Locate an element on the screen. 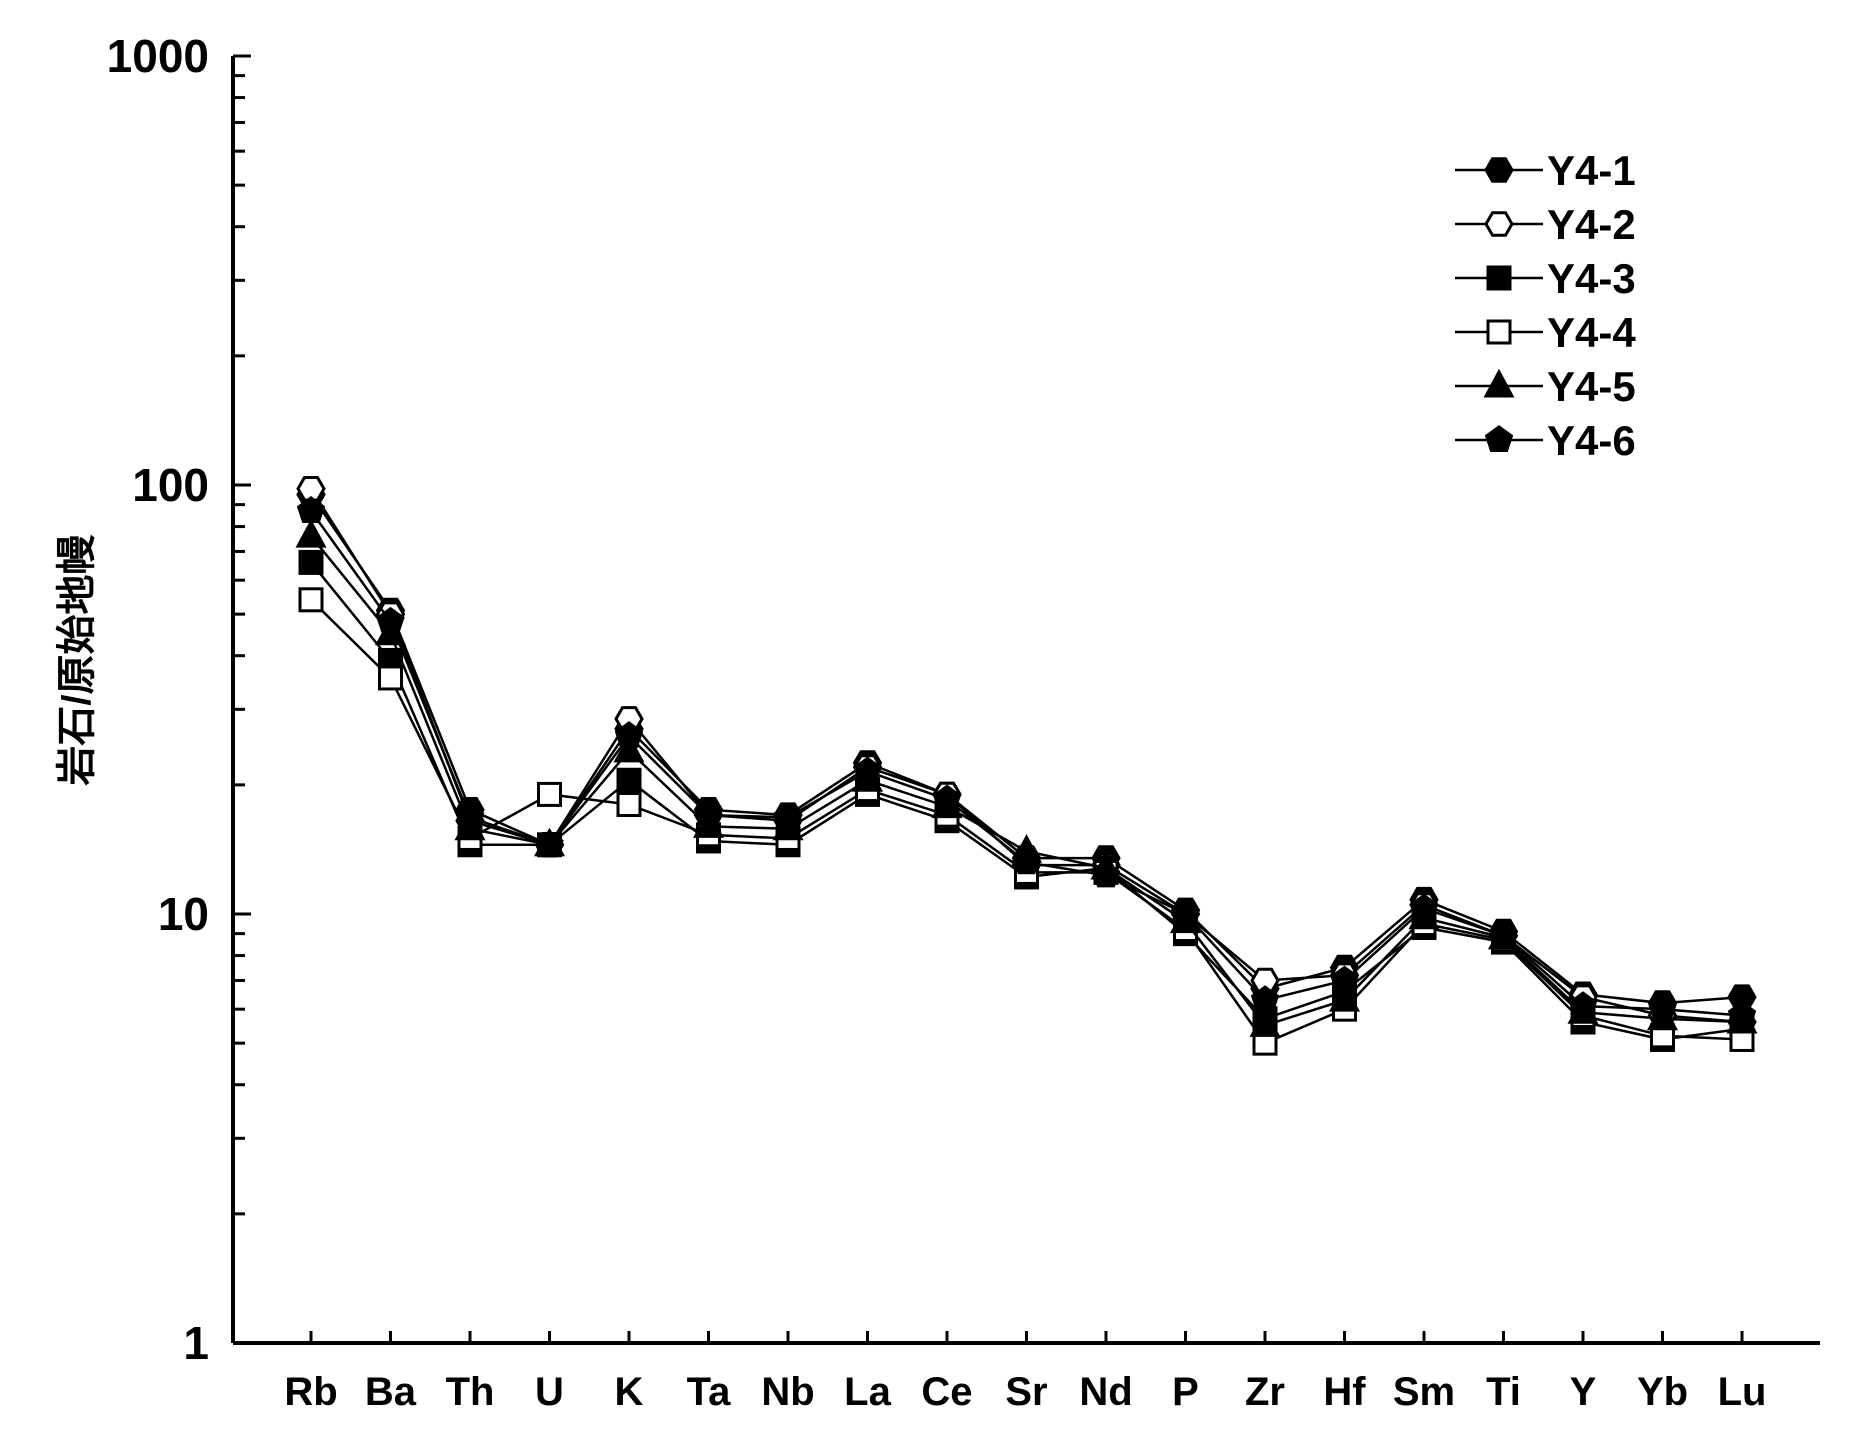 The image size is (1855, 1431). x-tick-label: Hf is located at coordinates (1344, 1392).